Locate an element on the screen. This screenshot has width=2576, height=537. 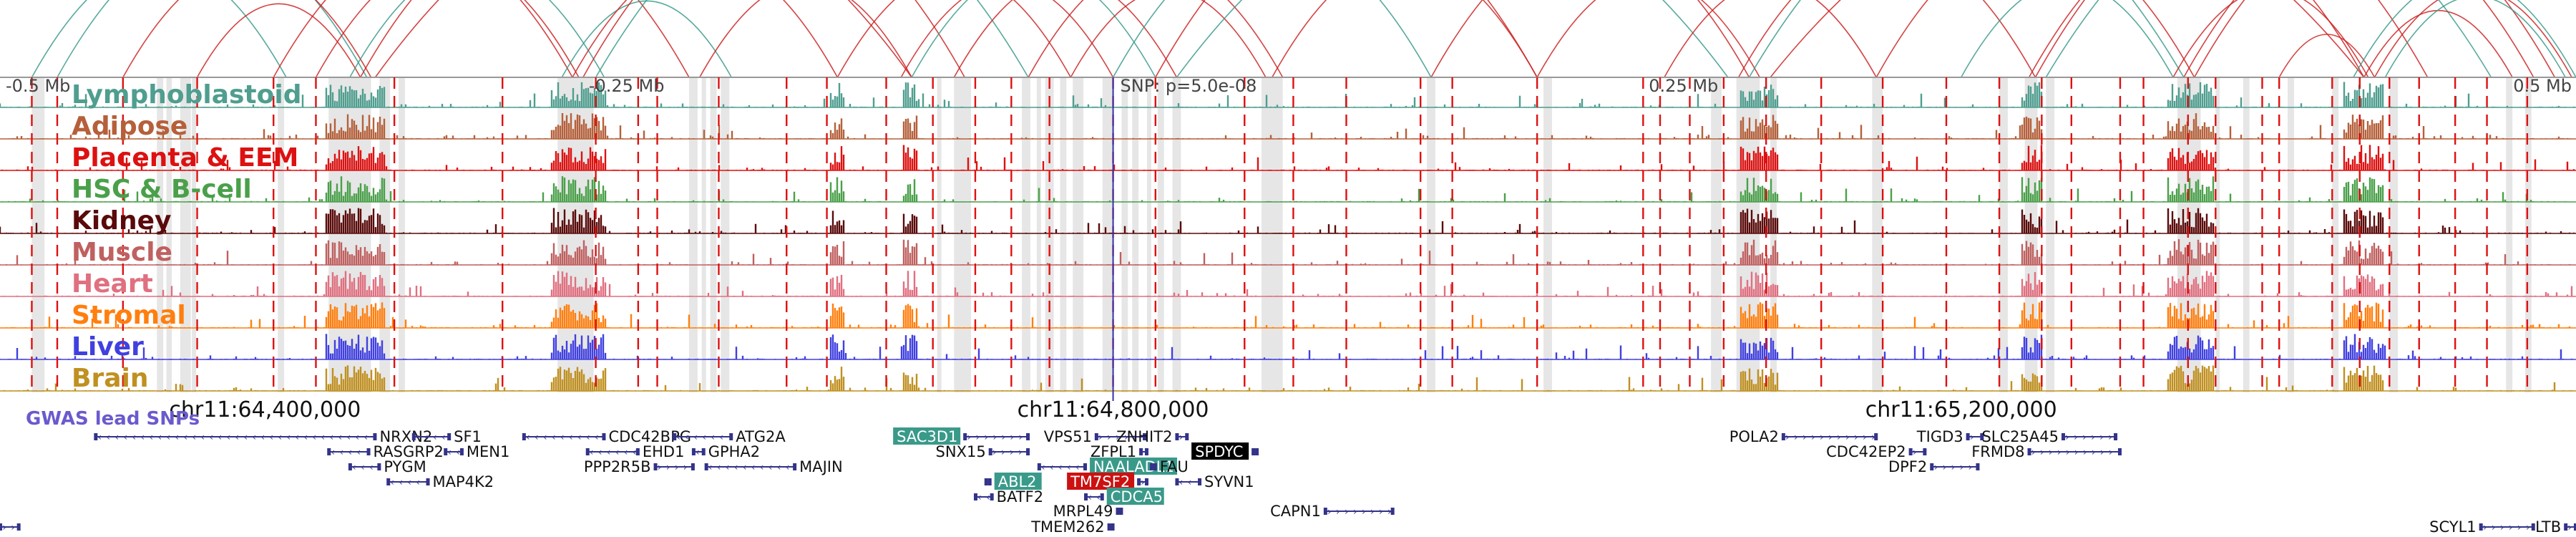
snp-pvalue-label: SNP: p=5.0e-08 is located at coordinates (1189, 86).